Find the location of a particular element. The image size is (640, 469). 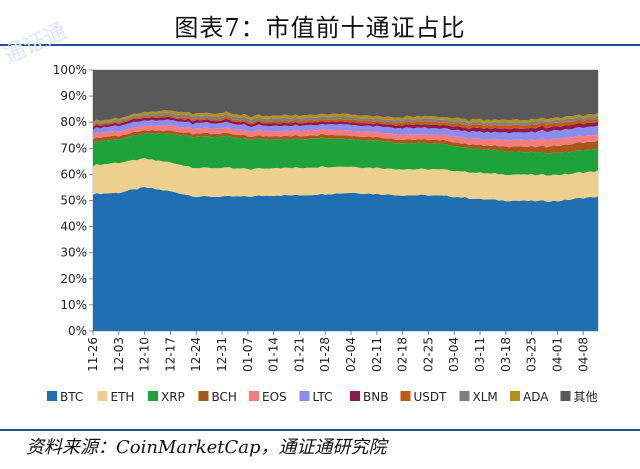

area-XRP is located at coordinates (345, 154).